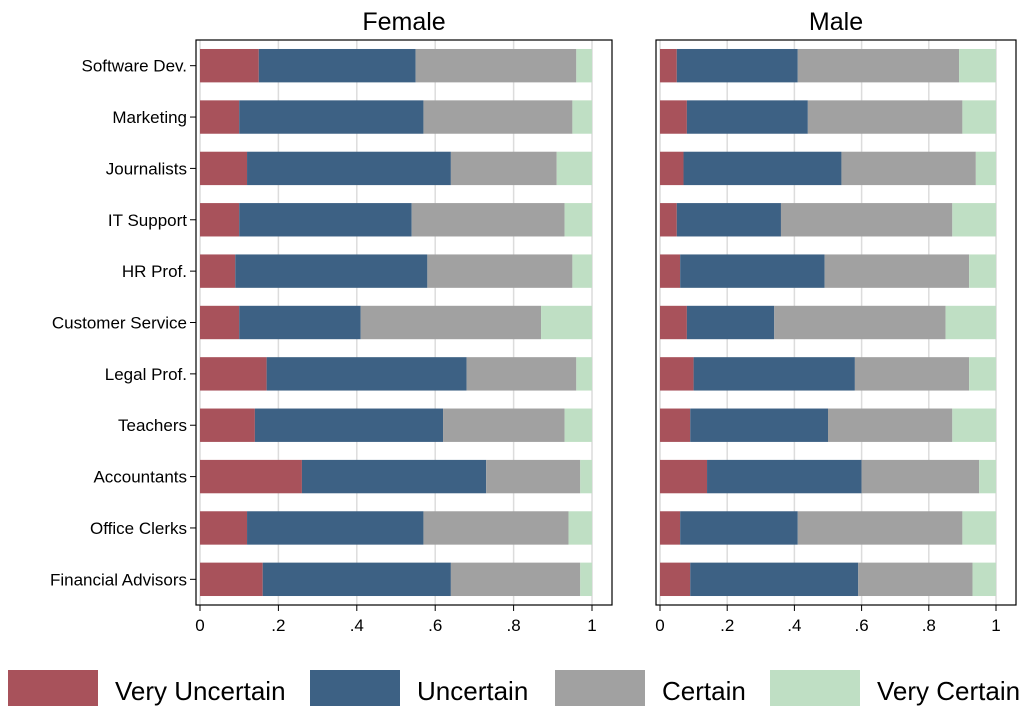  I want to click on bar-female-it-support-uncertain, so click(325, 220).